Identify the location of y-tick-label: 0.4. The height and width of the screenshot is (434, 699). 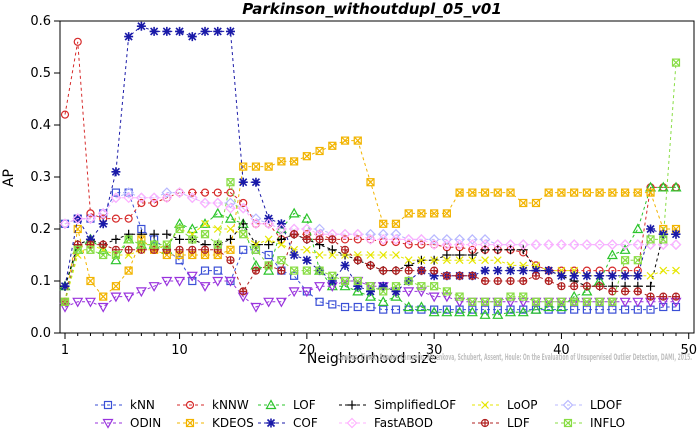
(40, 125).